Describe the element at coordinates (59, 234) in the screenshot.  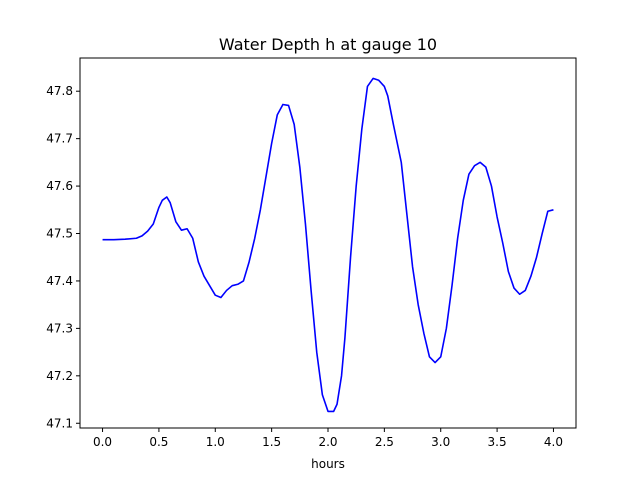
I see `y-tick-label: 47.5` at that location.